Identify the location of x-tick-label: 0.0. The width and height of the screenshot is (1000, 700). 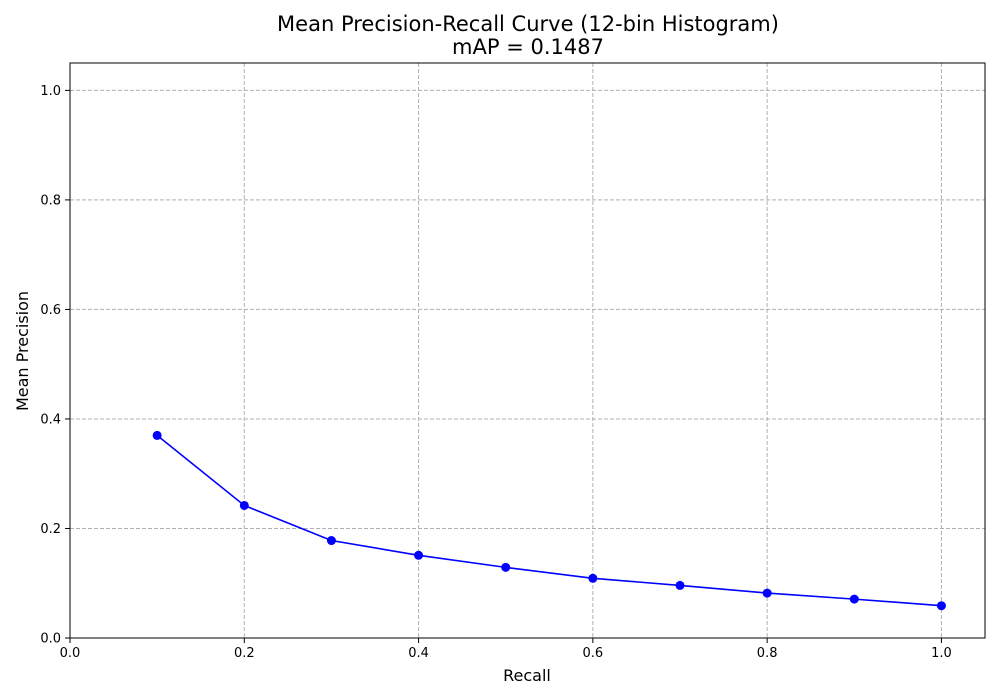
(70, 653).